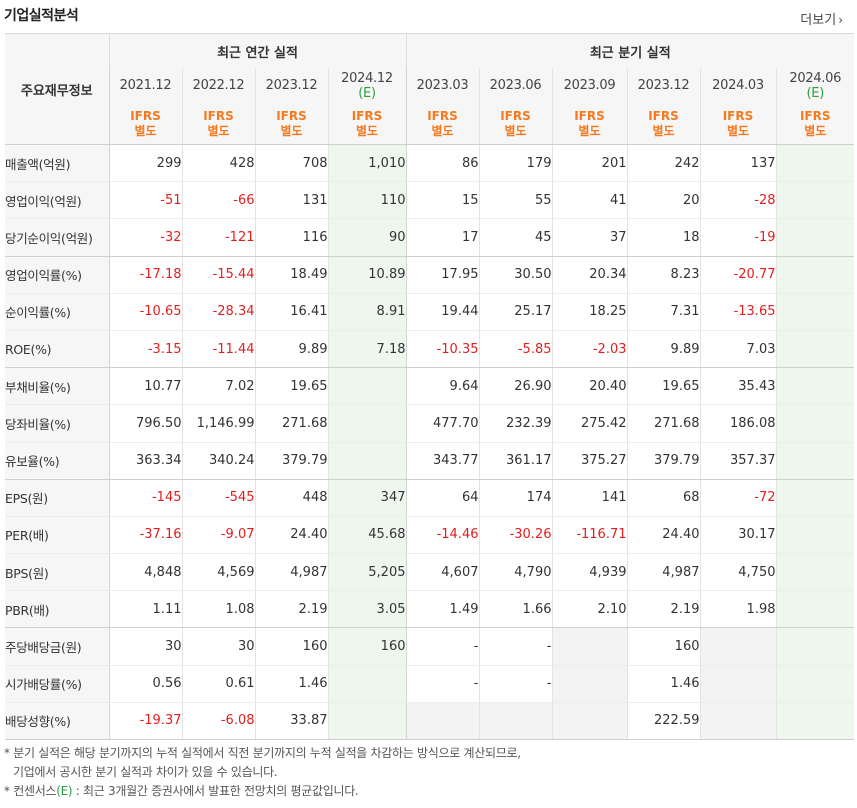 Image resolution: width=857 pixels, height=808 pixels. I want to click on value-cell: -10.35, so click(442, 349).